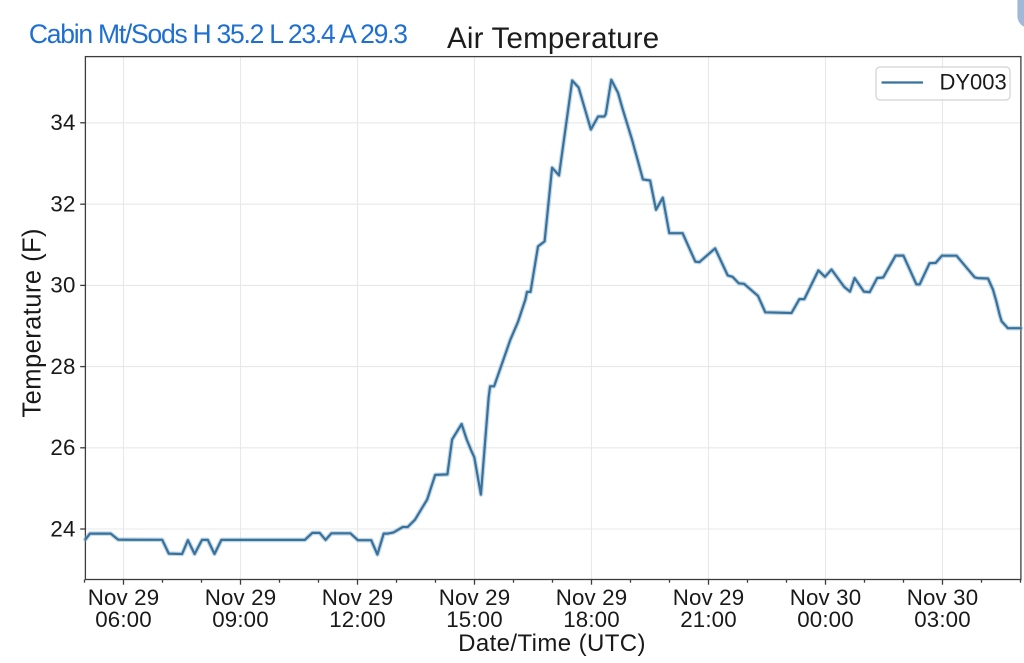 This screenshot has width=1024, height=663. Describe the element at coordinates (825, 619) in the screenshot. I see `svg-text: 00:00` at that location.